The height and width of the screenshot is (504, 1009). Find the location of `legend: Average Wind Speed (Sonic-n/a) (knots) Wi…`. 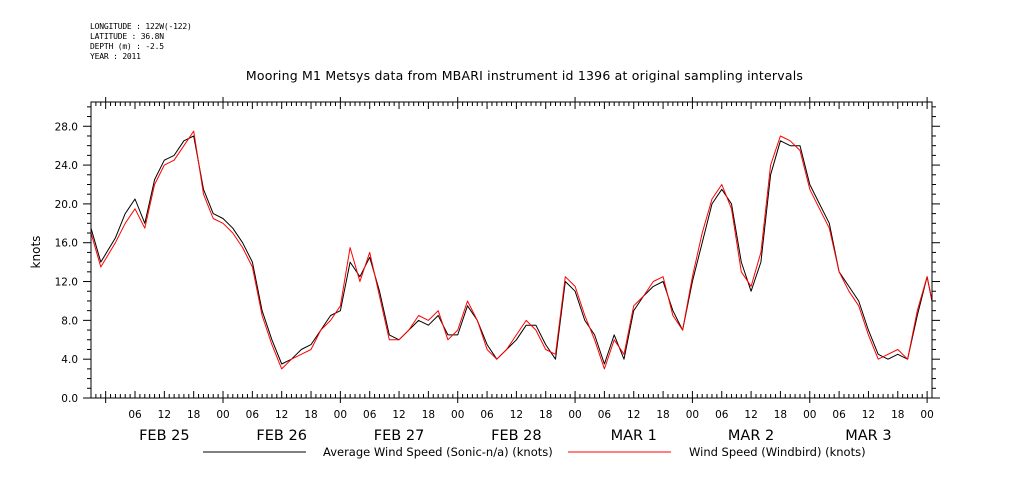

legend: Average Wind Speed (Sonic-n/a) (knots) Wi… is located at coordinates (534, 452).